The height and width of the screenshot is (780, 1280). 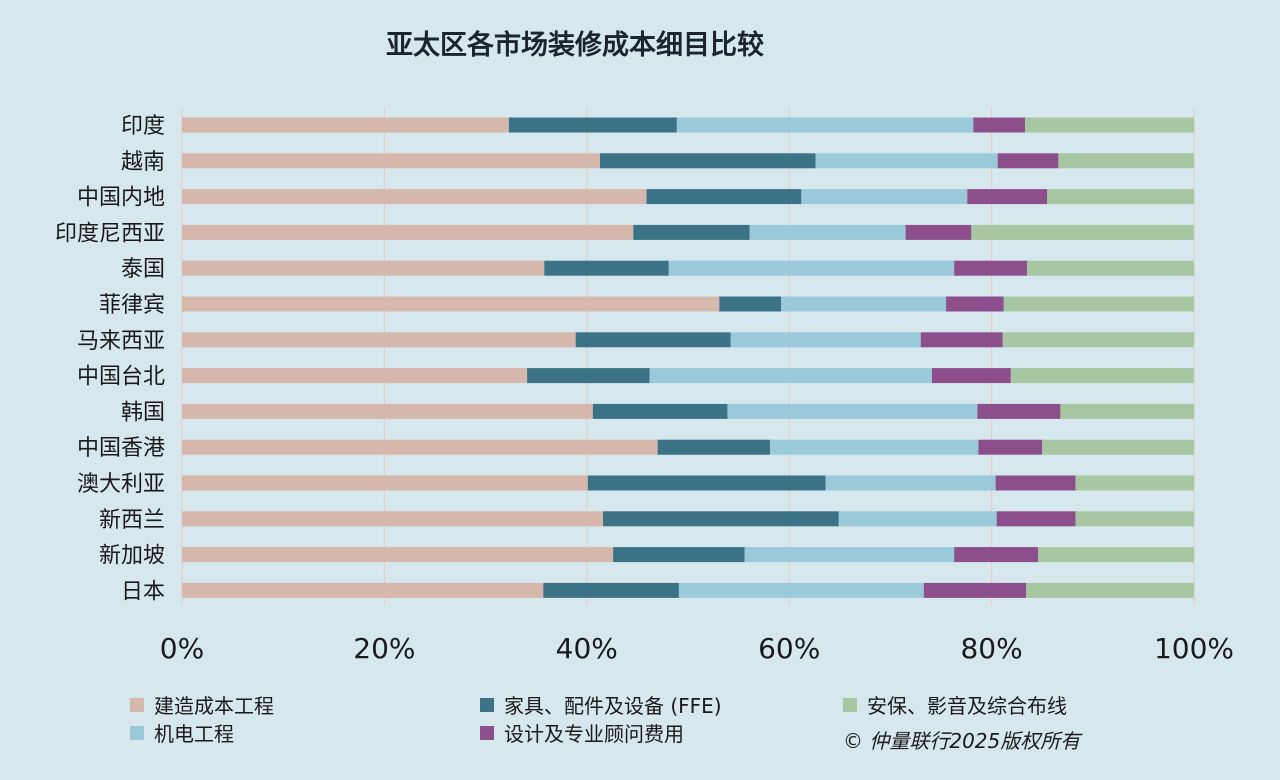 What do you see at coordinates (143, 126) in the screenshot?
I see `category-label: 印度` at bounding box center [143, 126].